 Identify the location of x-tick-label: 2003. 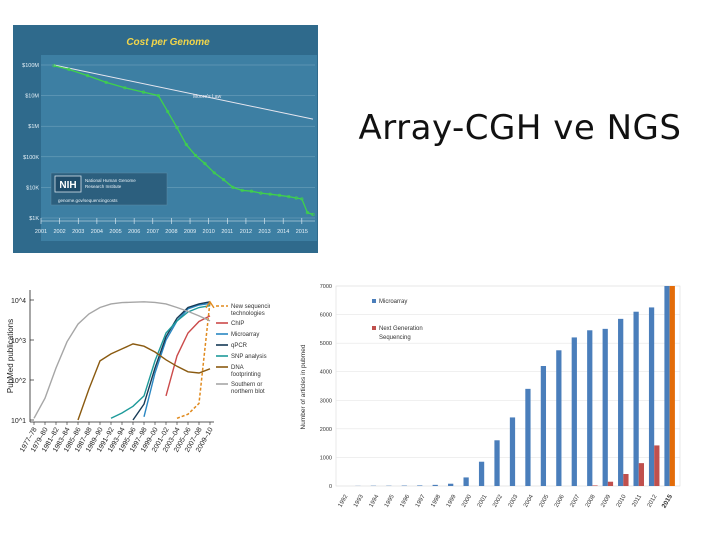
(78, 232).